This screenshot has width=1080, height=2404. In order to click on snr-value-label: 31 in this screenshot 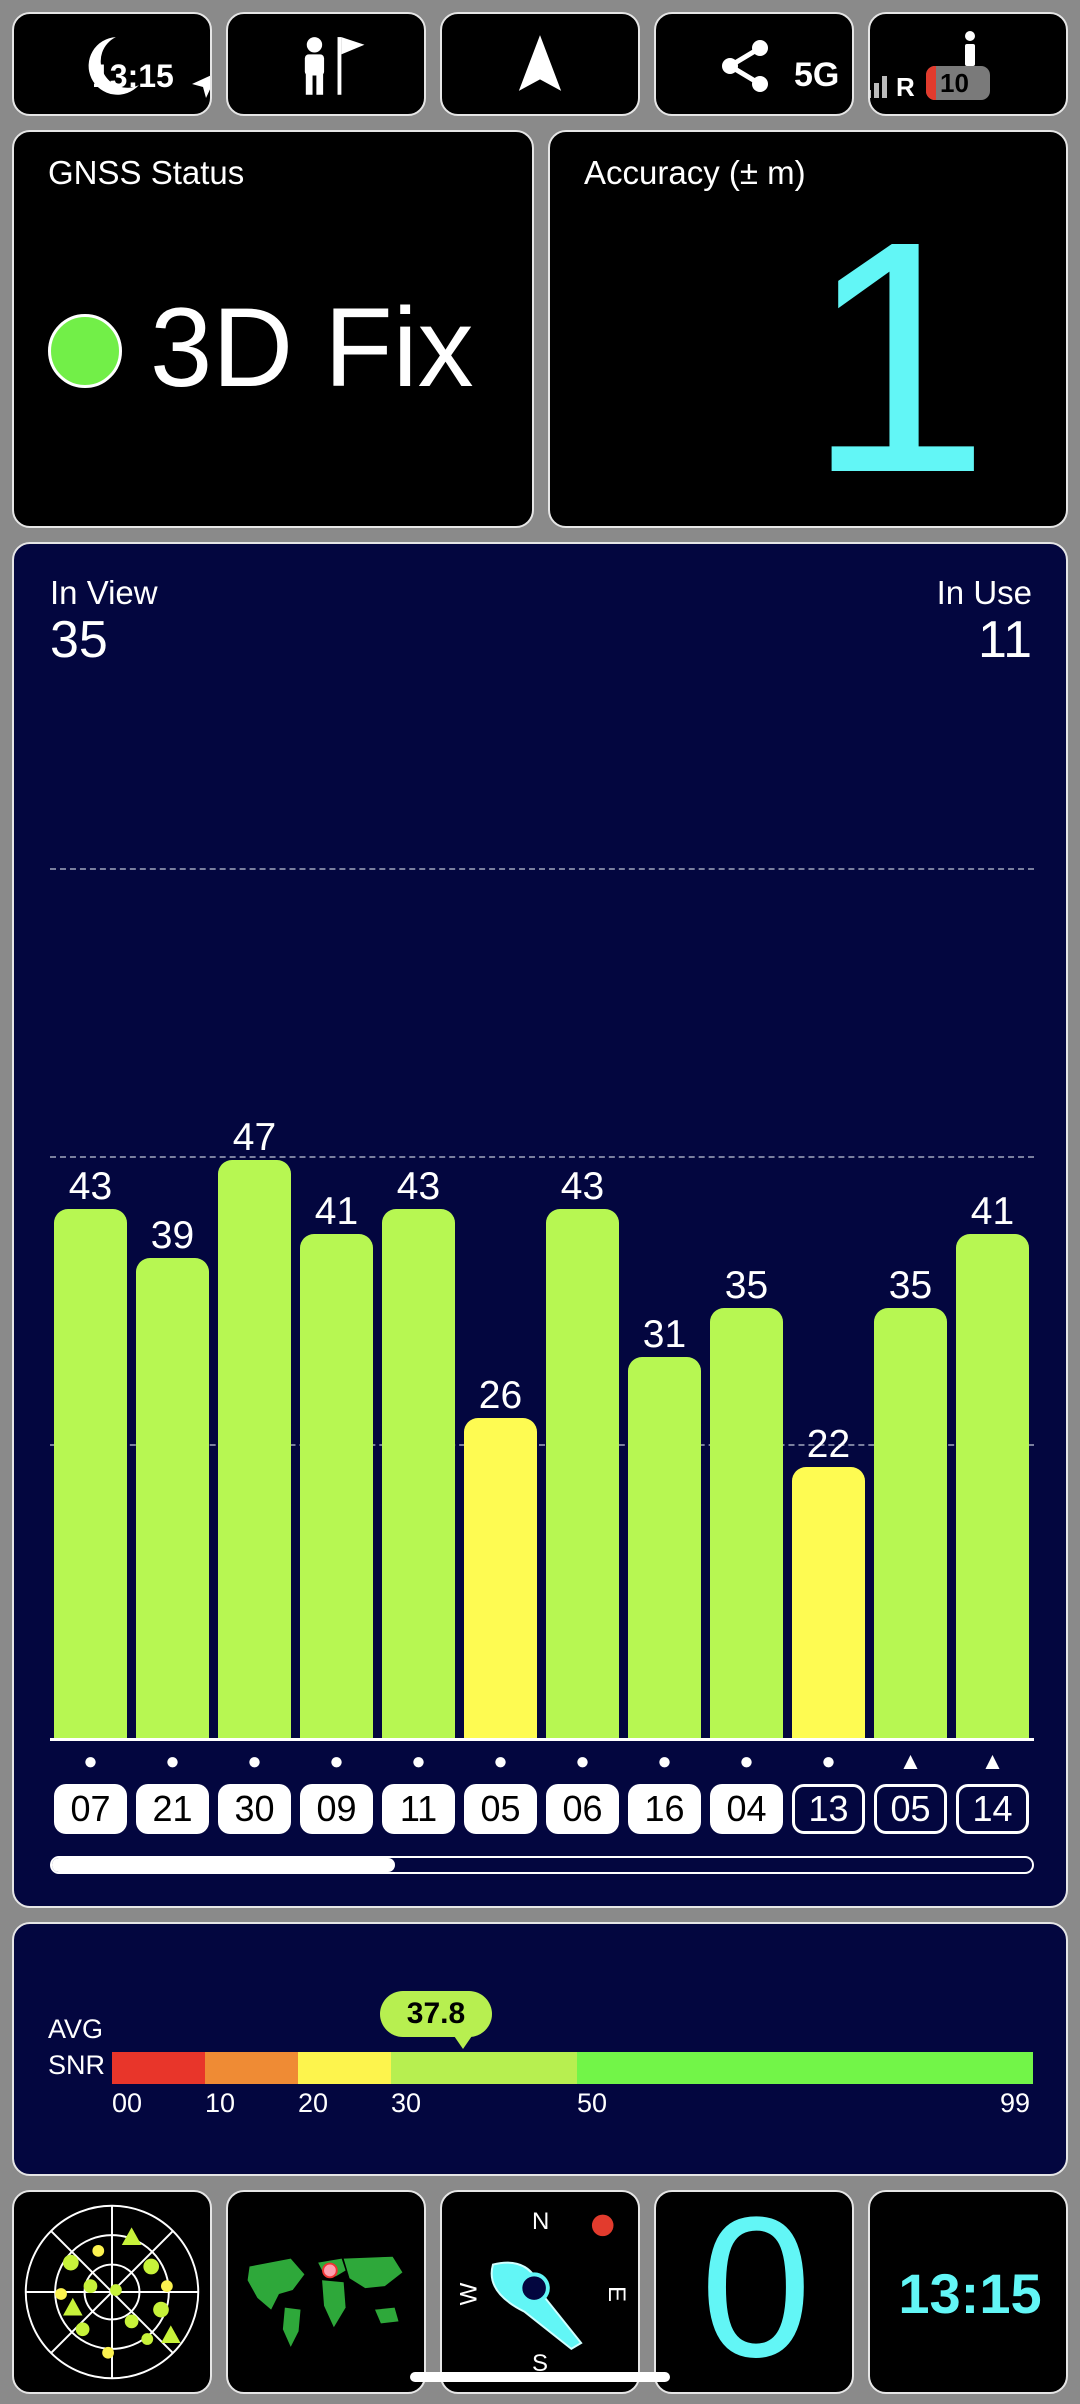, I will do `click(664, 1334)`.